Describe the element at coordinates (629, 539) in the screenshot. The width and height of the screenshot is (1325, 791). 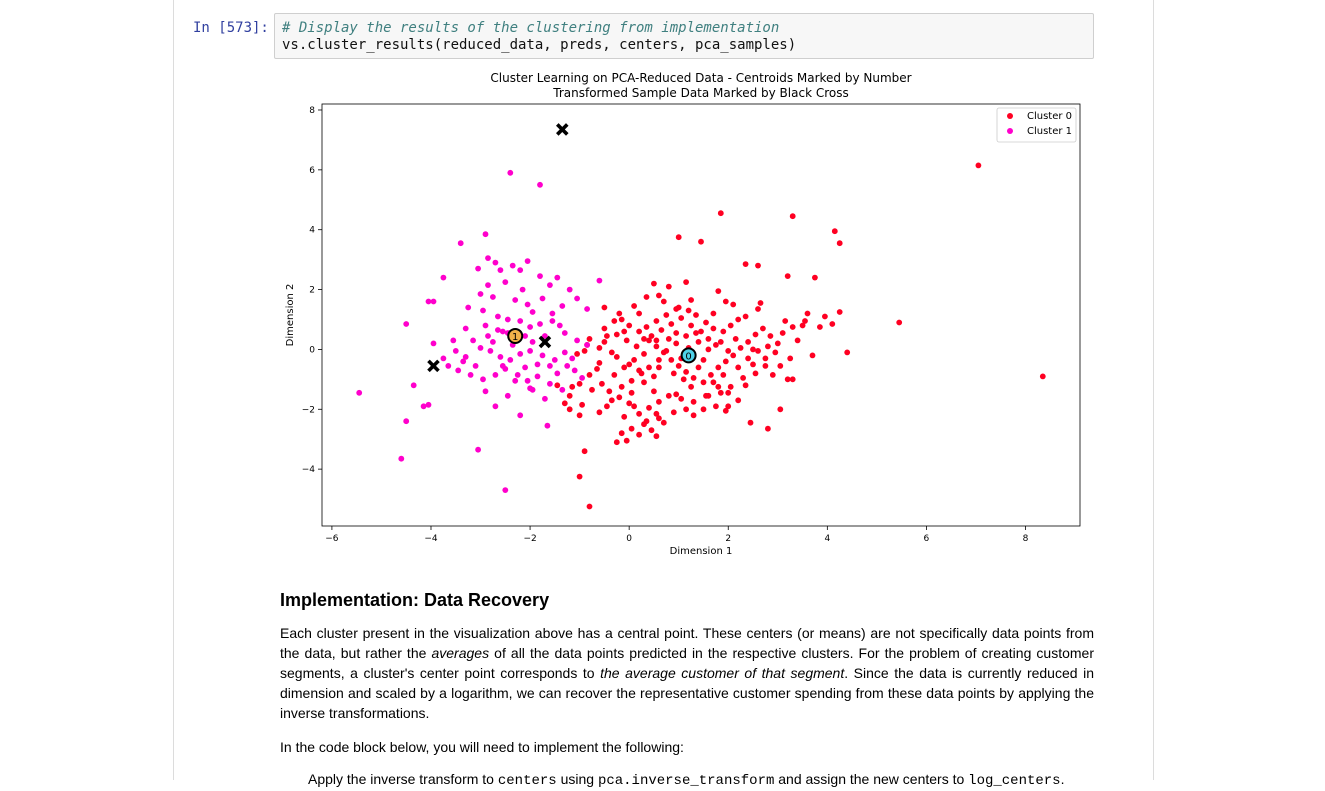
I see `x-tick-label: 0` at that location.